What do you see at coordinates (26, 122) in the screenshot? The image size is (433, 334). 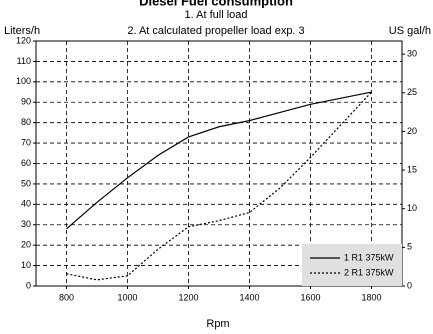 I see `y-tick-label: 80` at bounding box center [26, 122].